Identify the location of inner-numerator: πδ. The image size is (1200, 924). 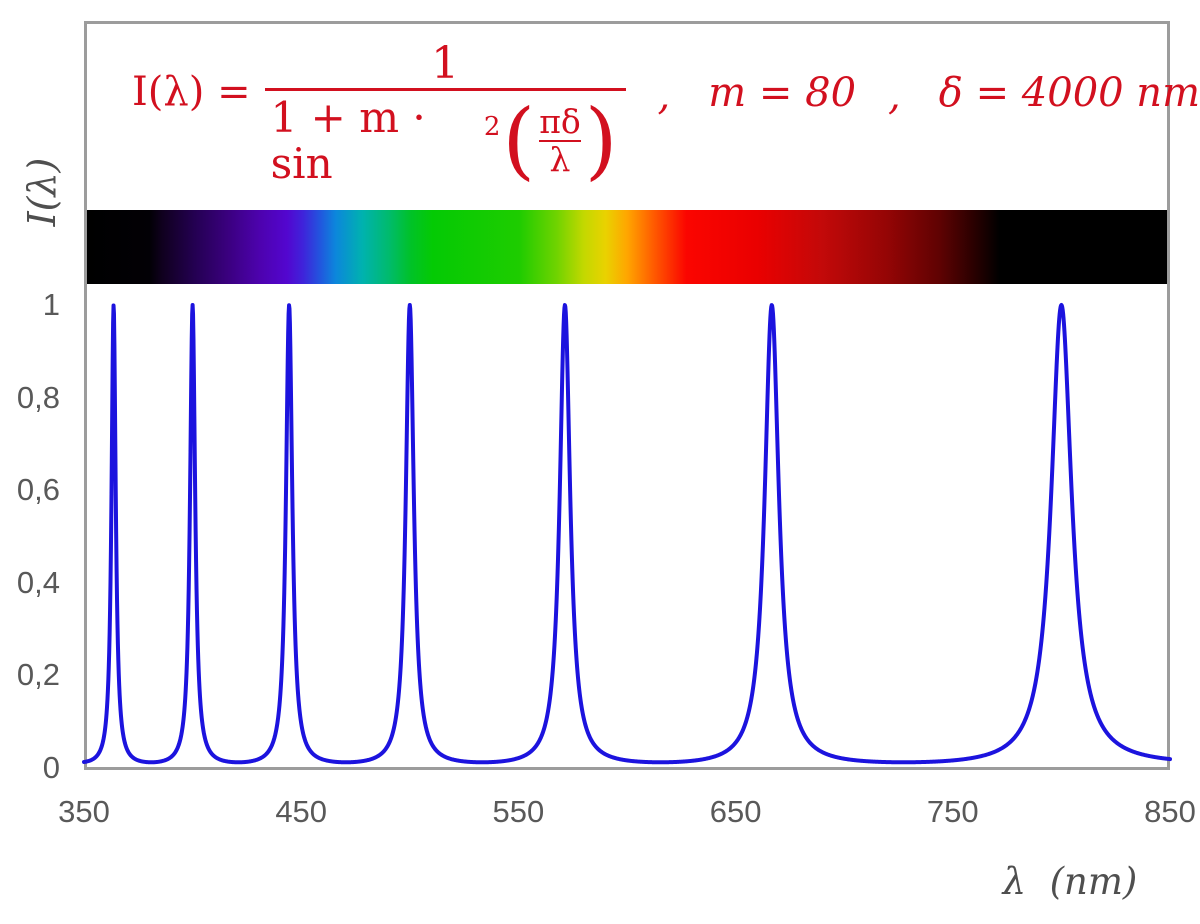
(560, 121).